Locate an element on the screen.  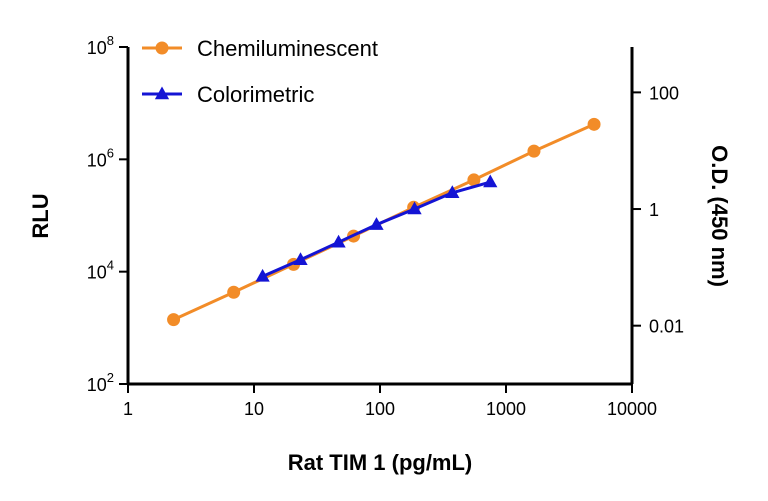
legend-label: Colorimetric is located at coordinates (255, 94).